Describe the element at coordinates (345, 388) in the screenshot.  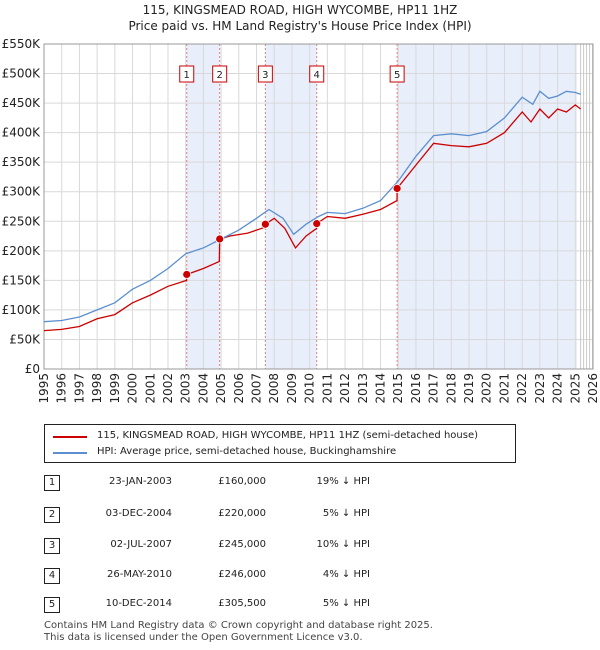
I see `x-tick-label: 2012` at that location.